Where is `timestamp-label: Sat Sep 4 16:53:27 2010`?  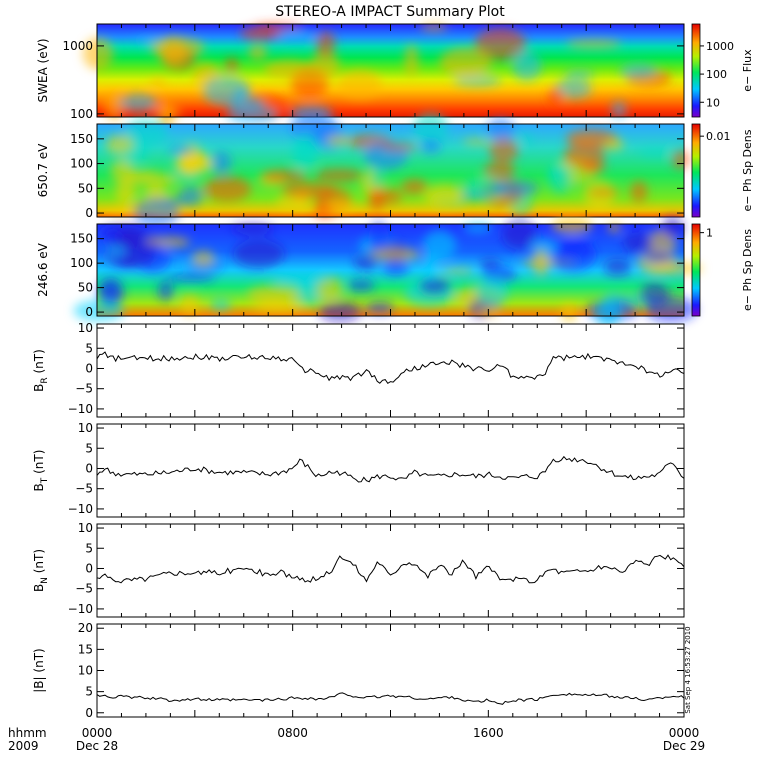
timestamp-label: Sat Sep 4 16:53:27 2010 is located at coordinates (688, 669).